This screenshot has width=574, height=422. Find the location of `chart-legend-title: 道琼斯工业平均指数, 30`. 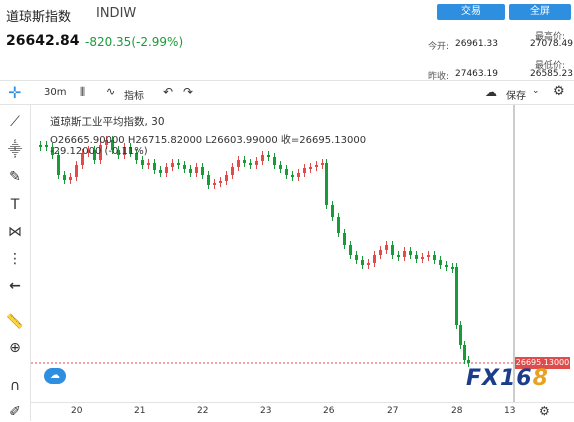

chart-legend-title: 道琼斯工业平均指数, 30 is located at coordinates (107, 122).